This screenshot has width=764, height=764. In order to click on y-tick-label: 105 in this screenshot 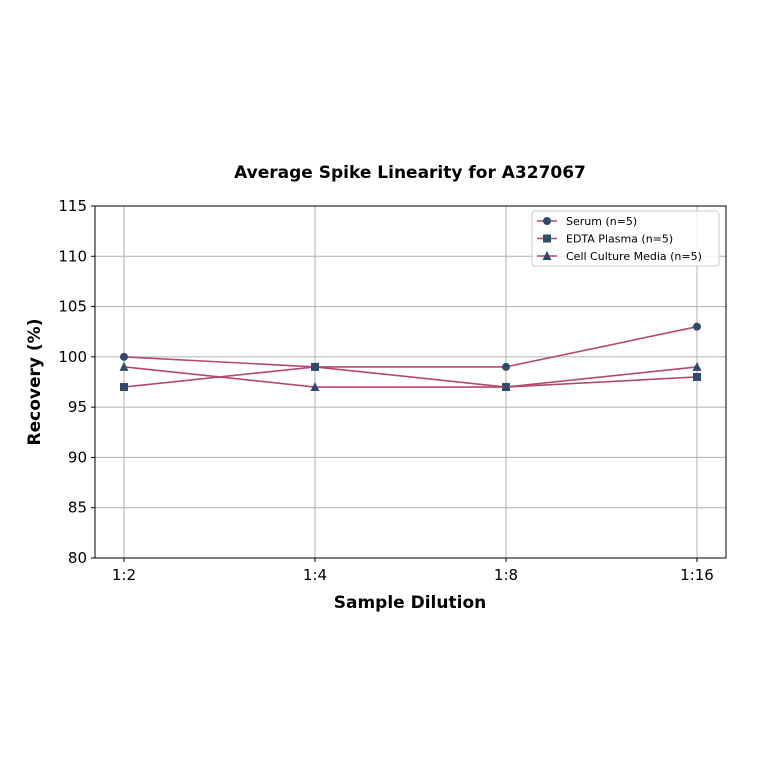, I will do `click(72, 307)`.